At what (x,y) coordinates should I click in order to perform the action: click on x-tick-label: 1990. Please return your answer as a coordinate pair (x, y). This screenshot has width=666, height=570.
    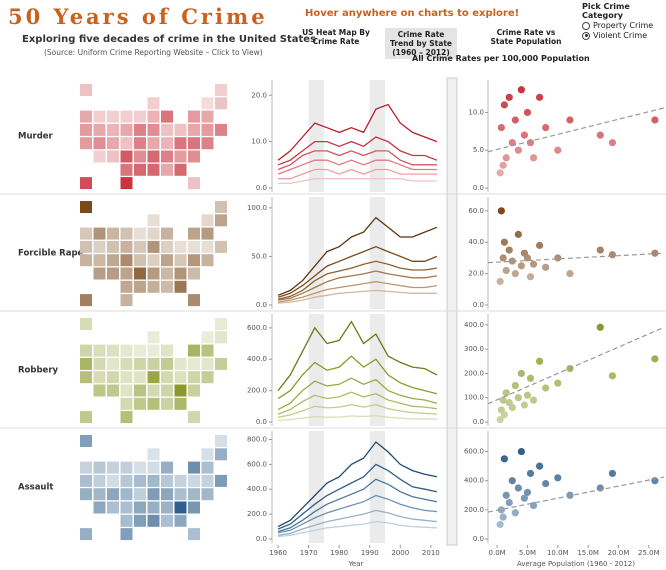
    Looking at the image, I should click on (370, 553).